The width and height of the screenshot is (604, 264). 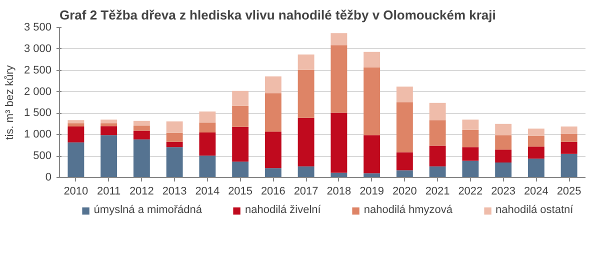 What do you see at coordinates (148, 210) in the screenshot?
I see `legend-label: úmyslná a mimořádná` at bounding box center [148, 210].